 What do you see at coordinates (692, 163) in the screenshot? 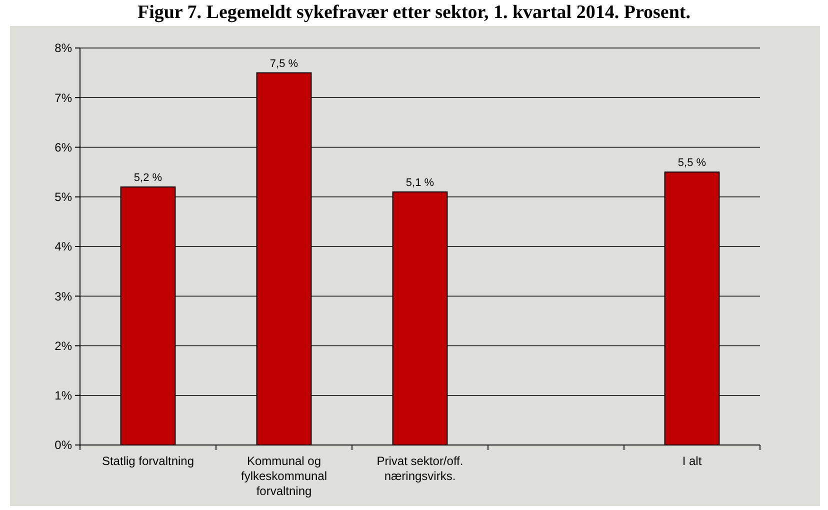
I see `data-label: 5,5 %` at bounding box center [692, 163].